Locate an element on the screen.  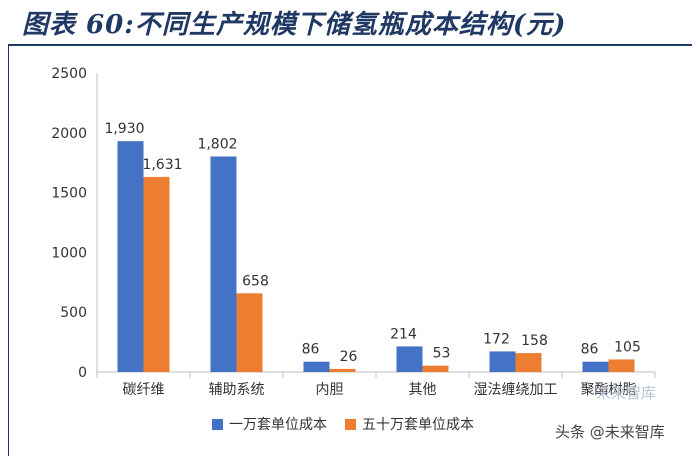
x-category-label: 内胆 is located at coordinates (330, 390).